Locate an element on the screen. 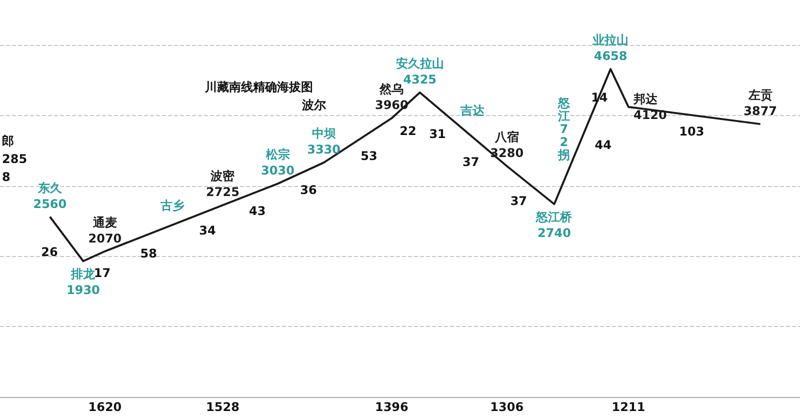 This screenshot has height=417, width=800. data-label: 怒江桥 2740 is located at coordinates (554, 225).